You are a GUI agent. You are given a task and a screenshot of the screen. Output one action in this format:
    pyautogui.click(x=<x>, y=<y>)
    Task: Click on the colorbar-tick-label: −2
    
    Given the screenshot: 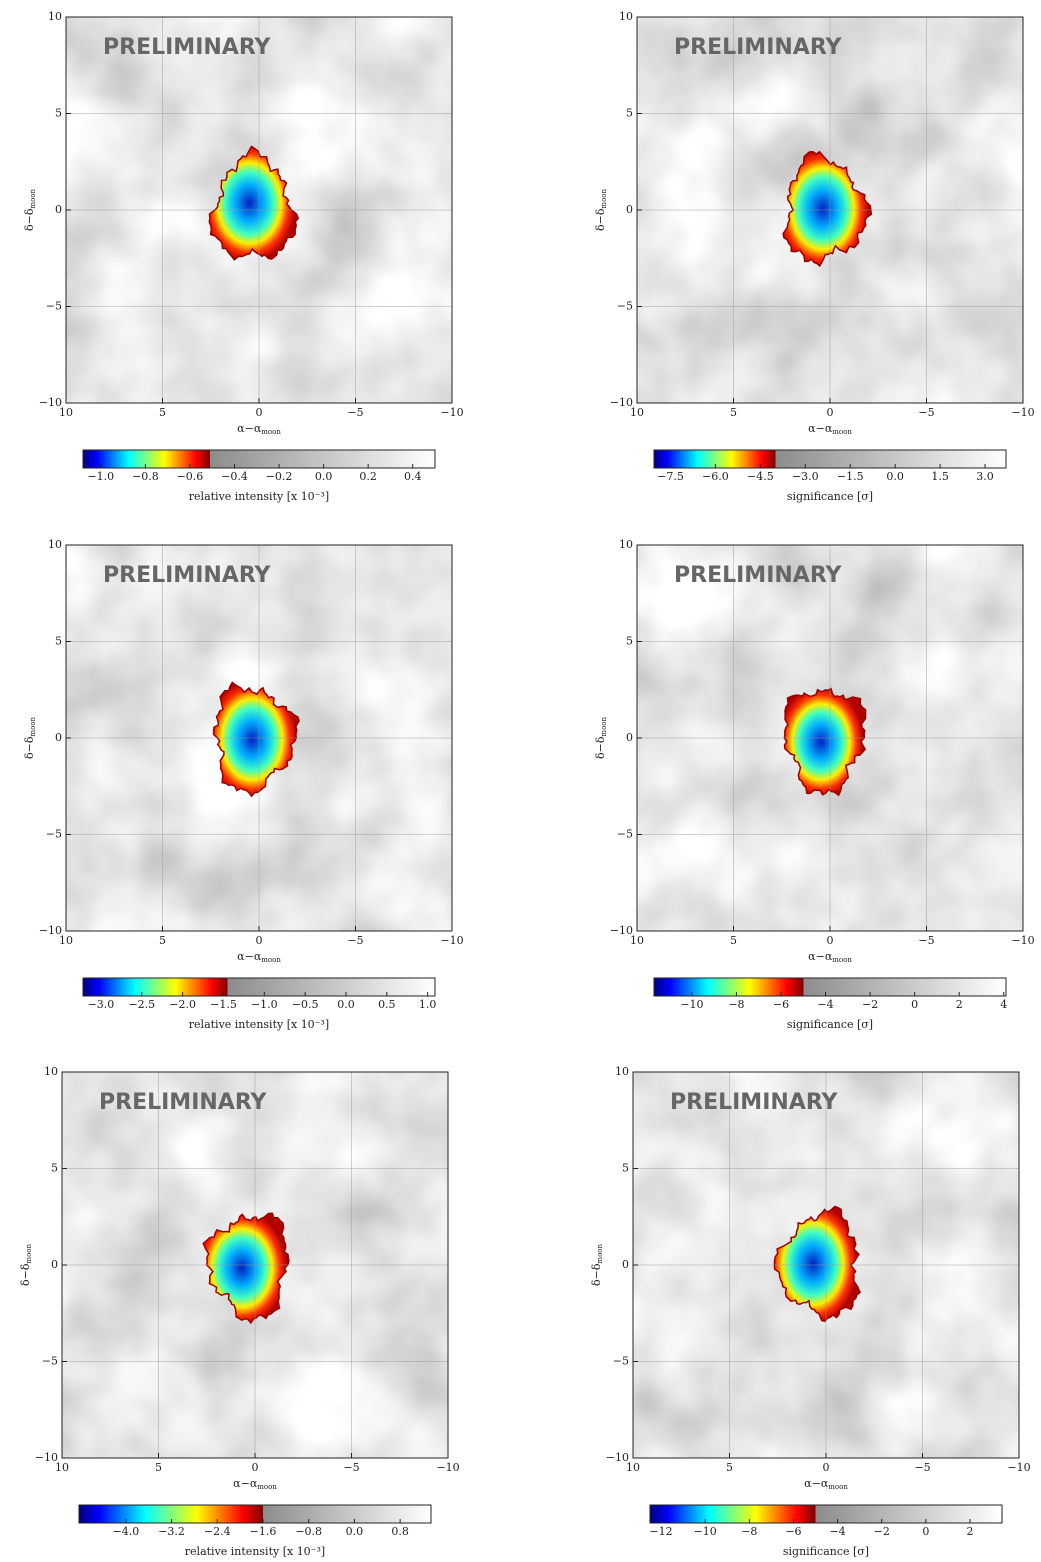 What is the action you would take?
    pyautogui.click(x=882, y=1531)
    